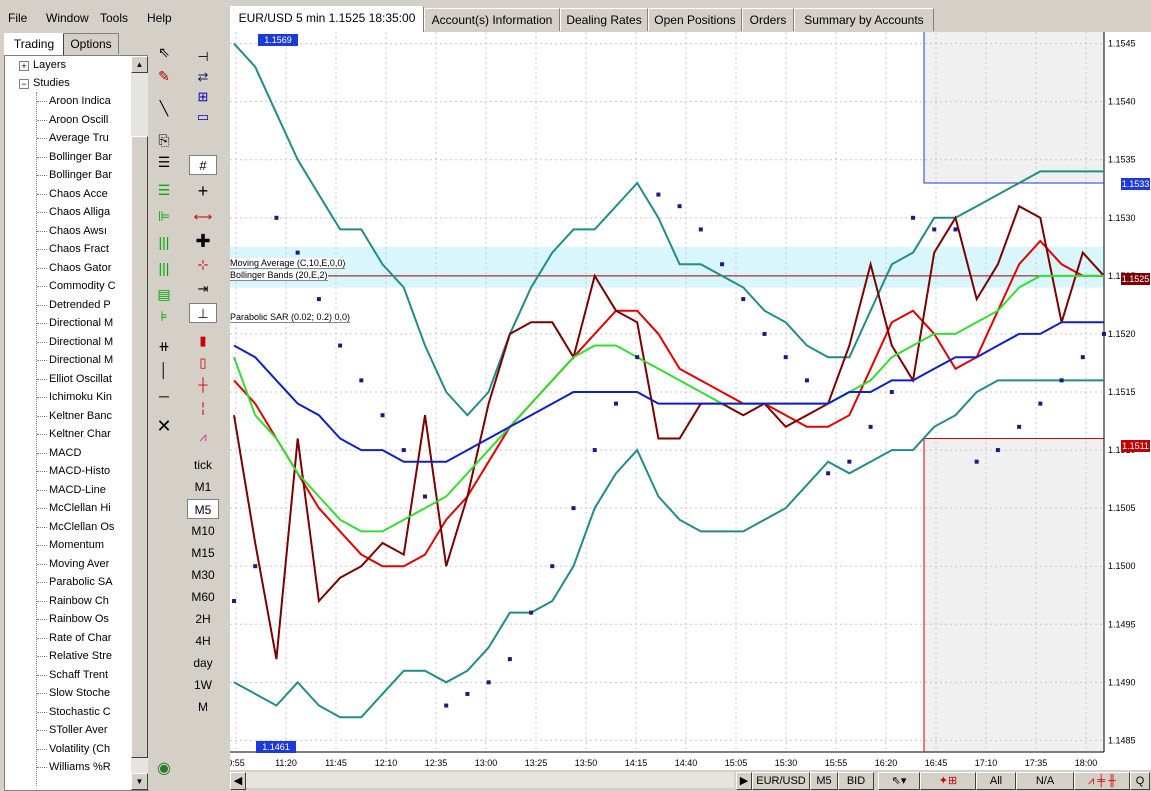 The image size is (1151, 791). I want to click on study-item: SToller Aver, so click(72, 730).